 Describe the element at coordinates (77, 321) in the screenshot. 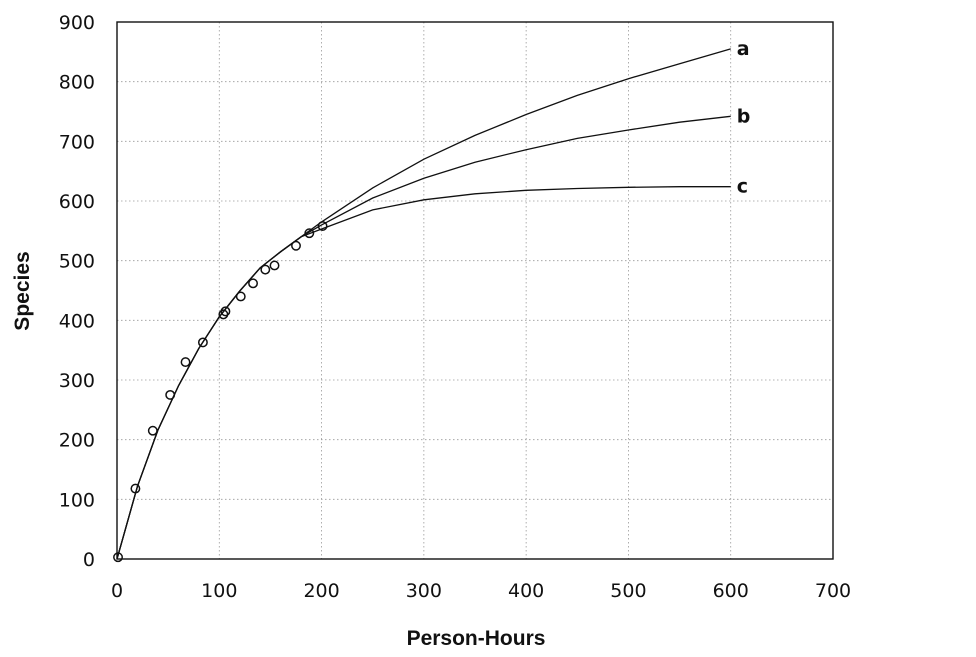

I see `y-tick-label: 400` at that location.